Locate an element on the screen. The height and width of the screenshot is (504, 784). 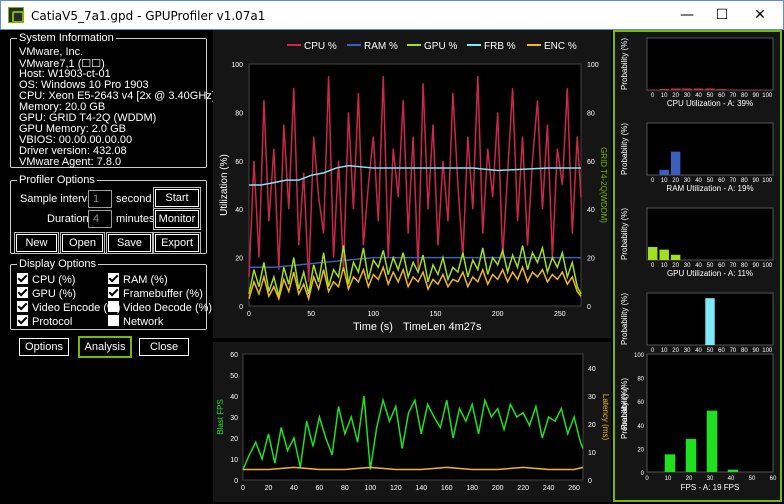
checkbox-ram: RAM (%) is located at coordinates (138, 279).